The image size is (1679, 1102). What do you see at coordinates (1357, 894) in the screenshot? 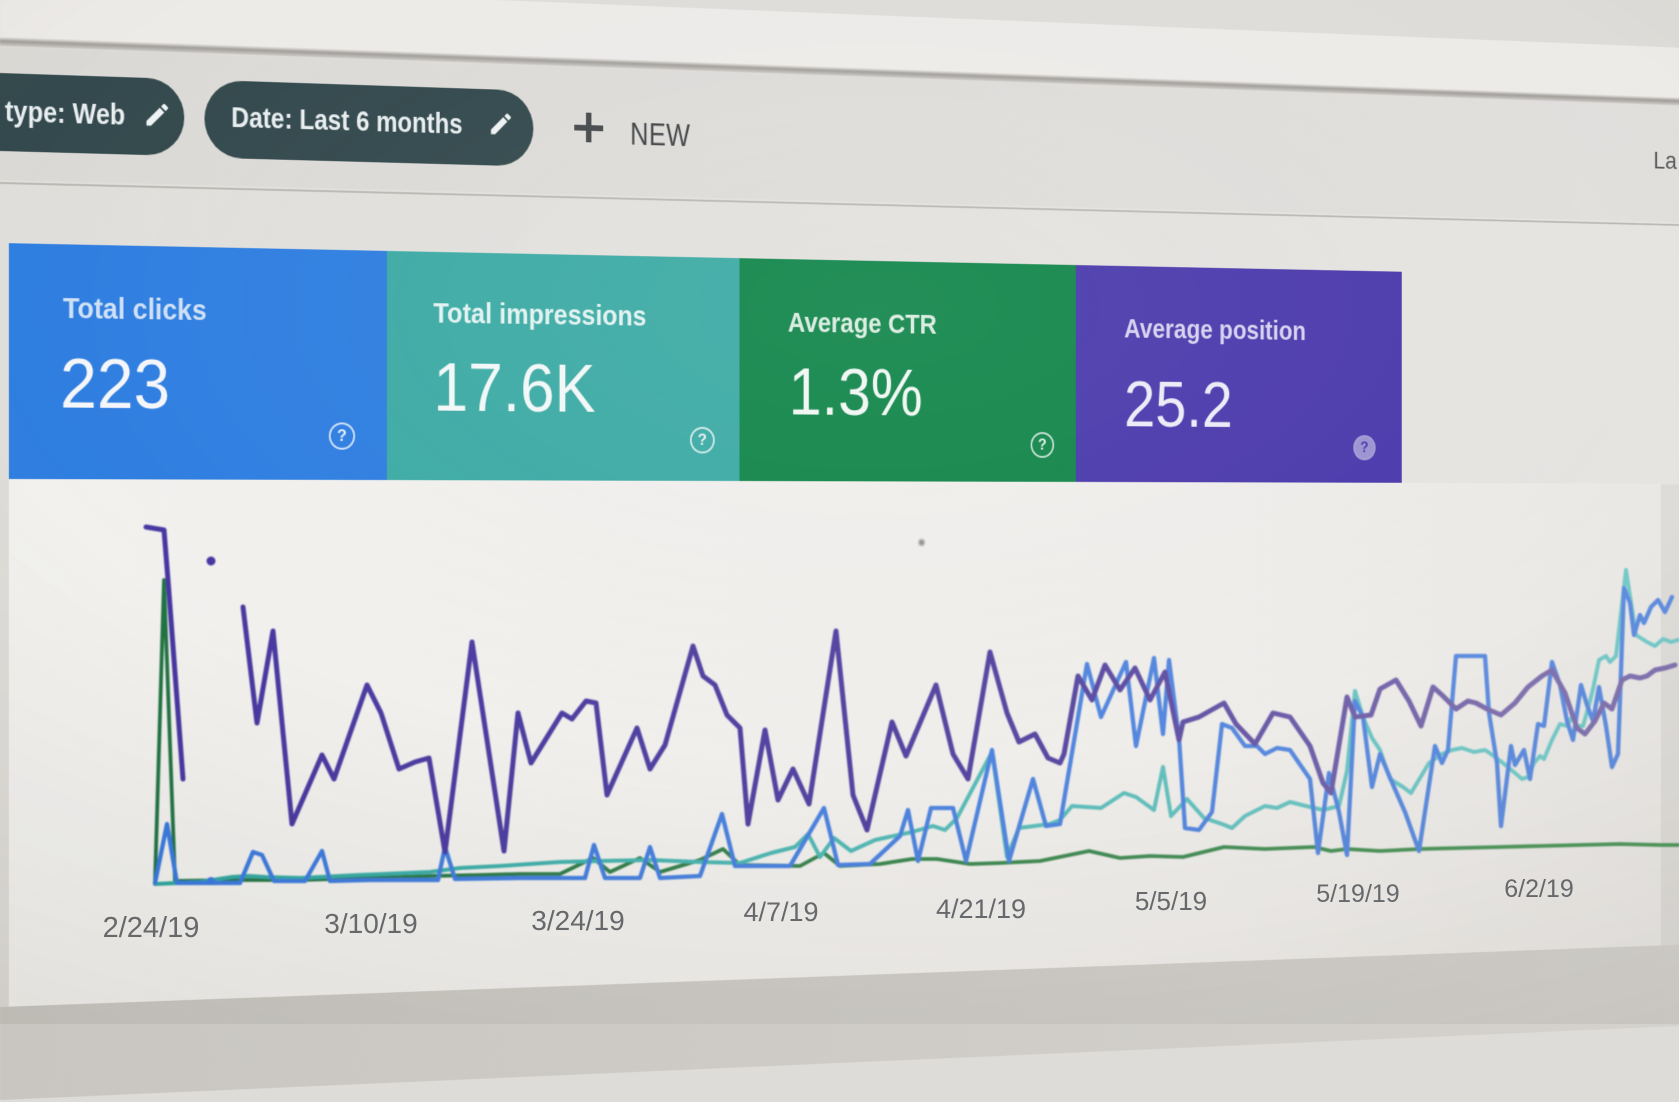
I see `svg-text: 5/19/19` at bounding box center [1357, 894].